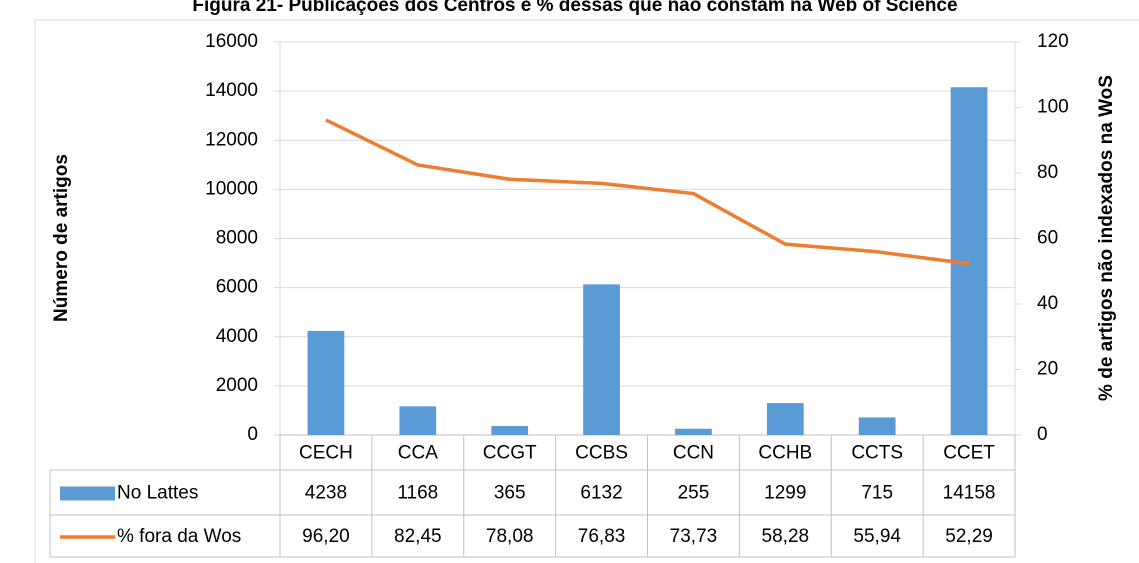  Describe the element at coordinates (694, 536) in the screenshot. I see `table-value: 73,73` at that location.